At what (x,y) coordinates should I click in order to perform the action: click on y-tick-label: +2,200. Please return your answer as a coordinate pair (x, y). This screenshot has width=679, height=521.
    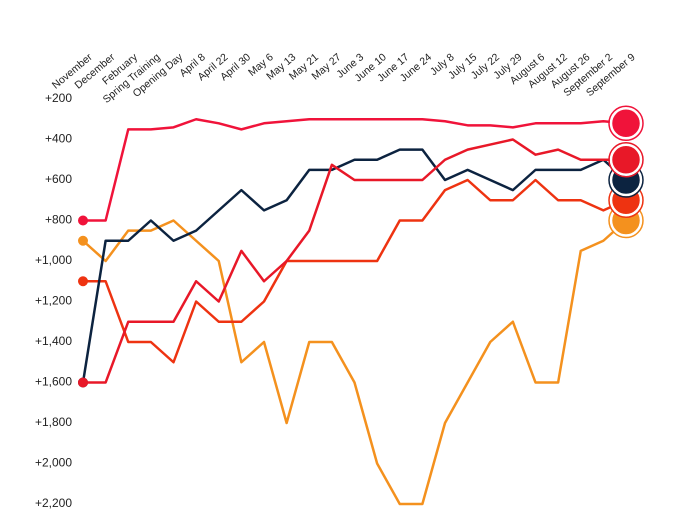
    Looking at the image, I should click on (53, 503).